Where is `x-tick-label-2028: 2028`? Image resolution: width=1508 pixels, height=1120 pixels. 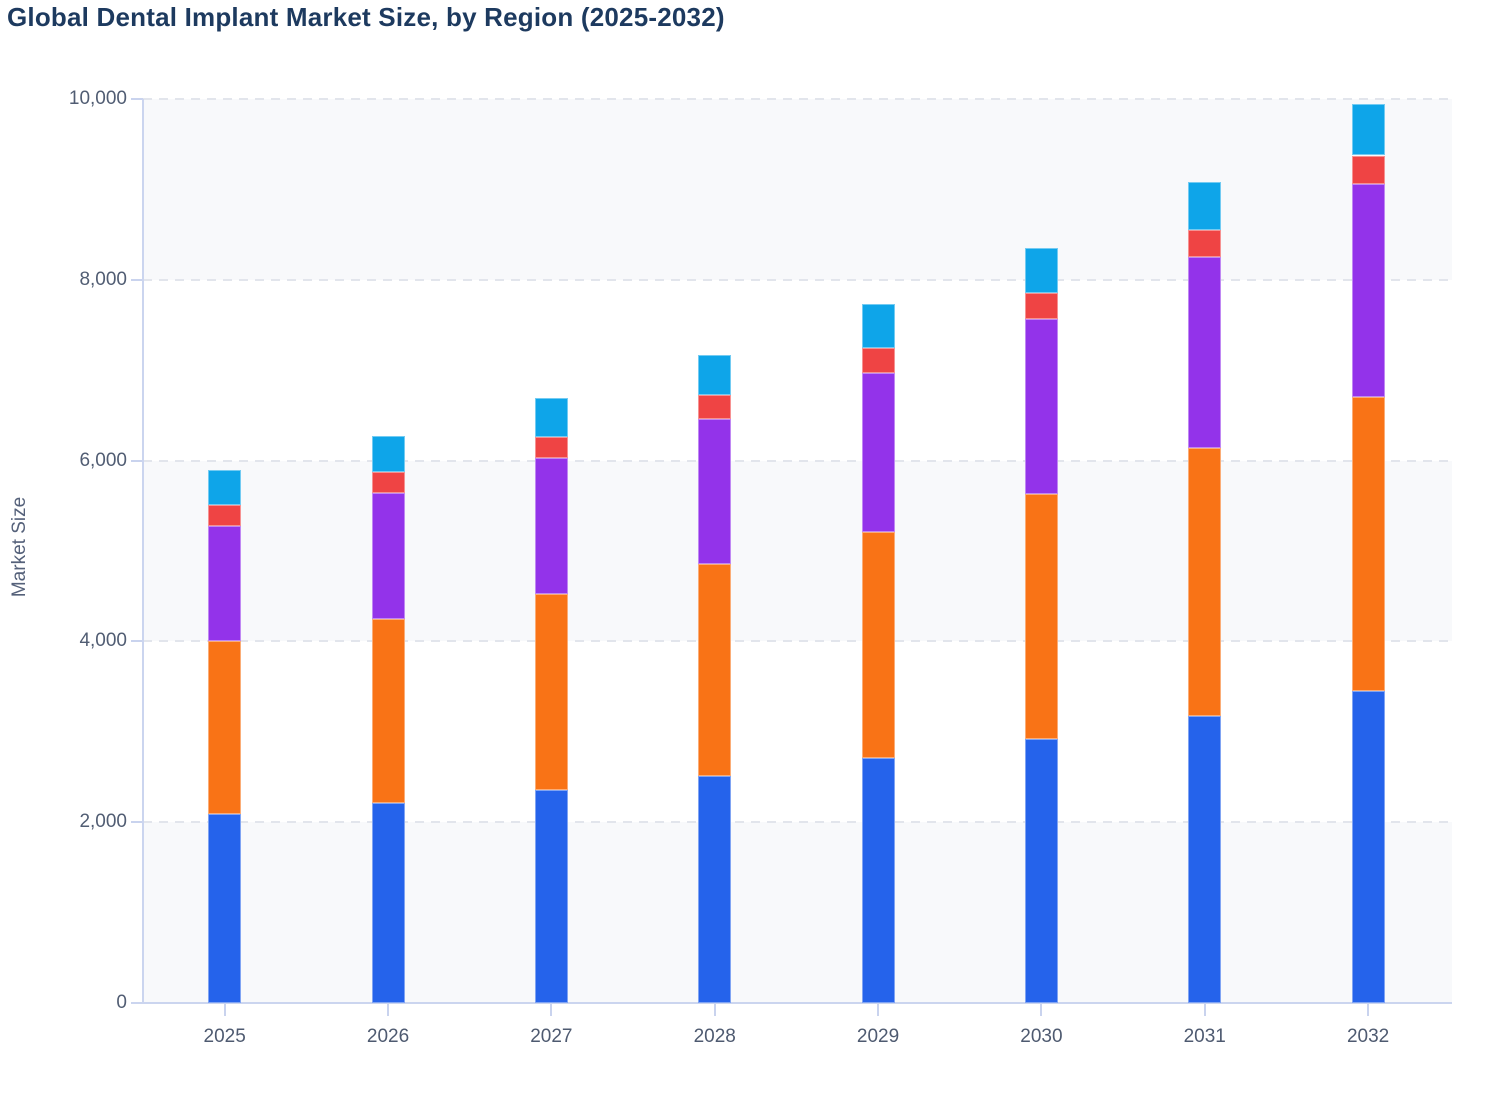
x-tick-label-2028: 2028 is located at coordinates (714, 1036).